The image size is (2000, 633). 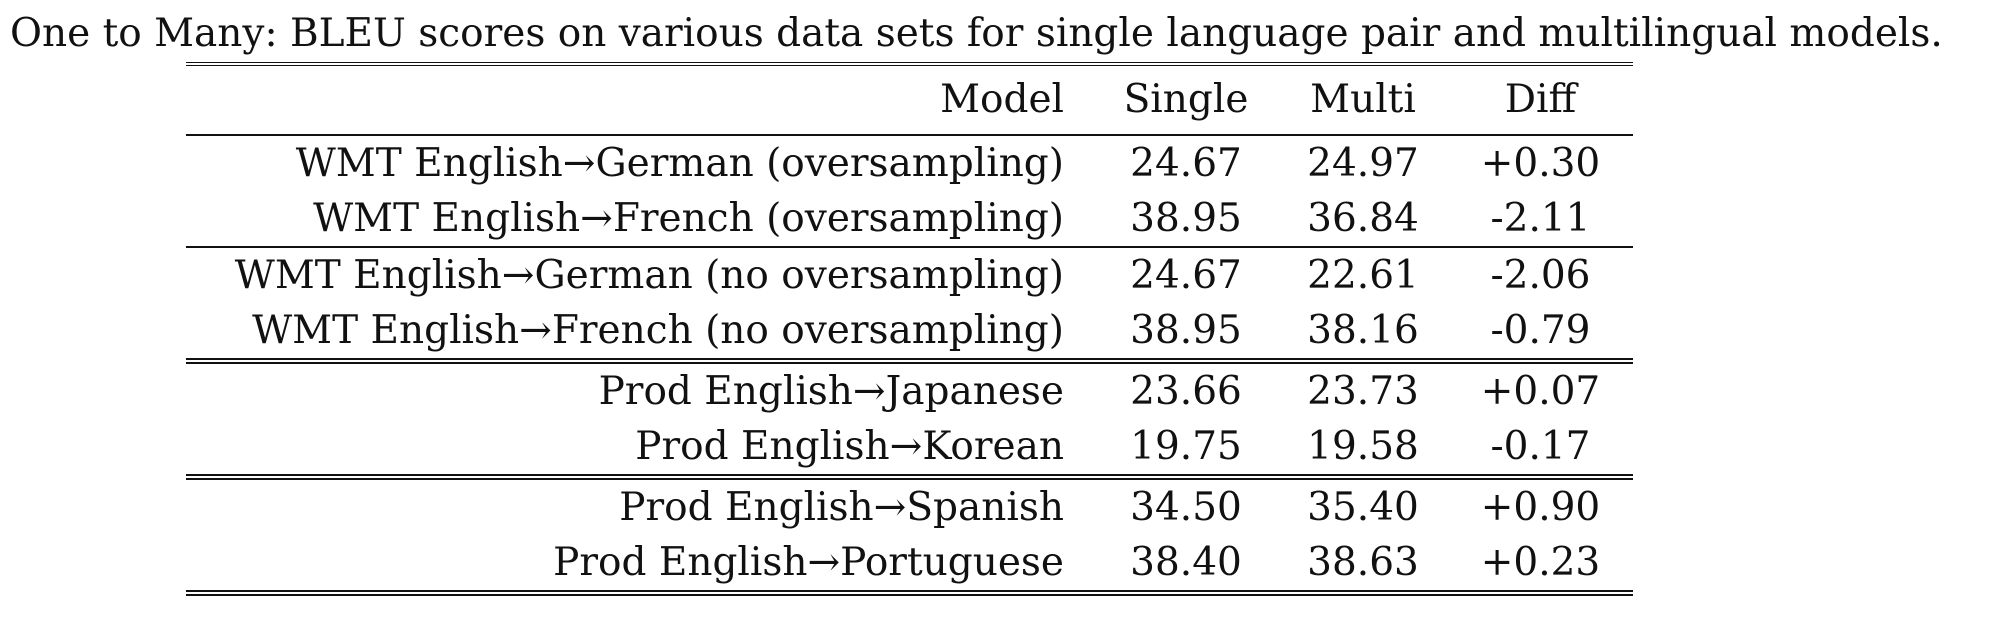 What do you see at coordinates (1540, 163) in the screenshot?
I see `row-diff: +0.30` at bounding box center [1540, 163].